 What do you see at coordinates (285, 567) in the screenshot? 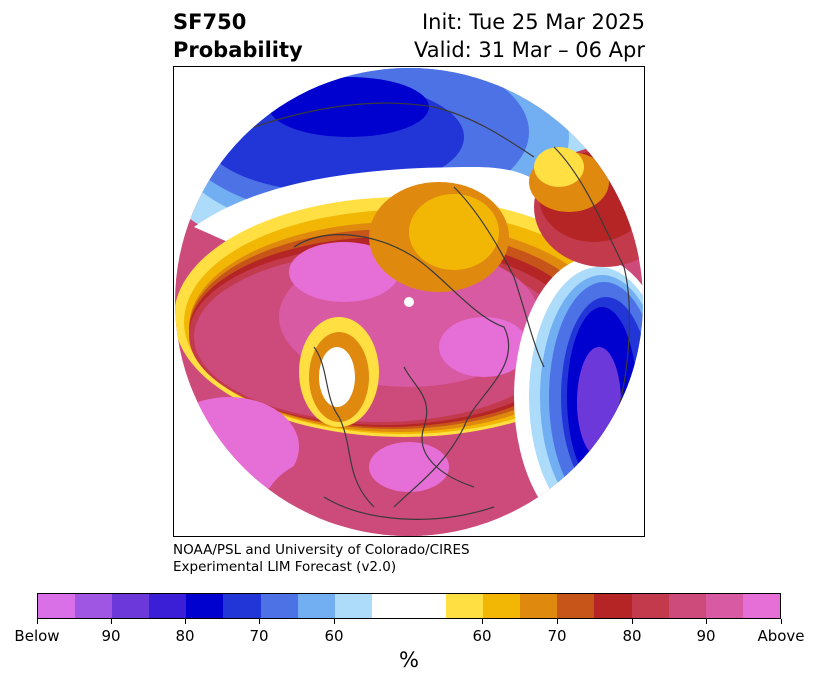
I see `credit-line-2: Experimental LIM Forecast (v2.0)` at bounding box center [285, 567].